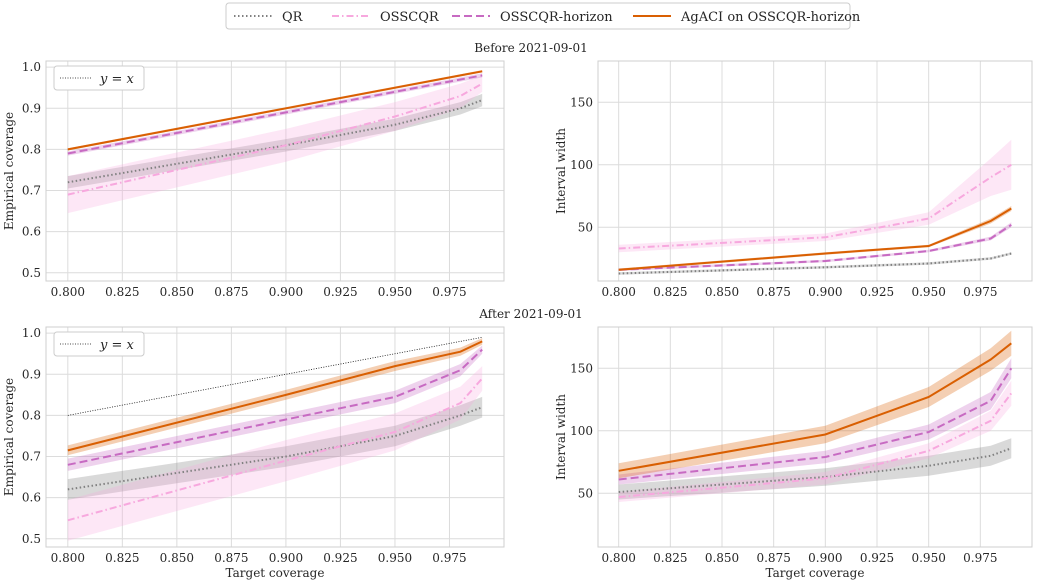 The image size is (1043, 587). I want to click on panel-title: After 2021-09-01, so click(530, 314).